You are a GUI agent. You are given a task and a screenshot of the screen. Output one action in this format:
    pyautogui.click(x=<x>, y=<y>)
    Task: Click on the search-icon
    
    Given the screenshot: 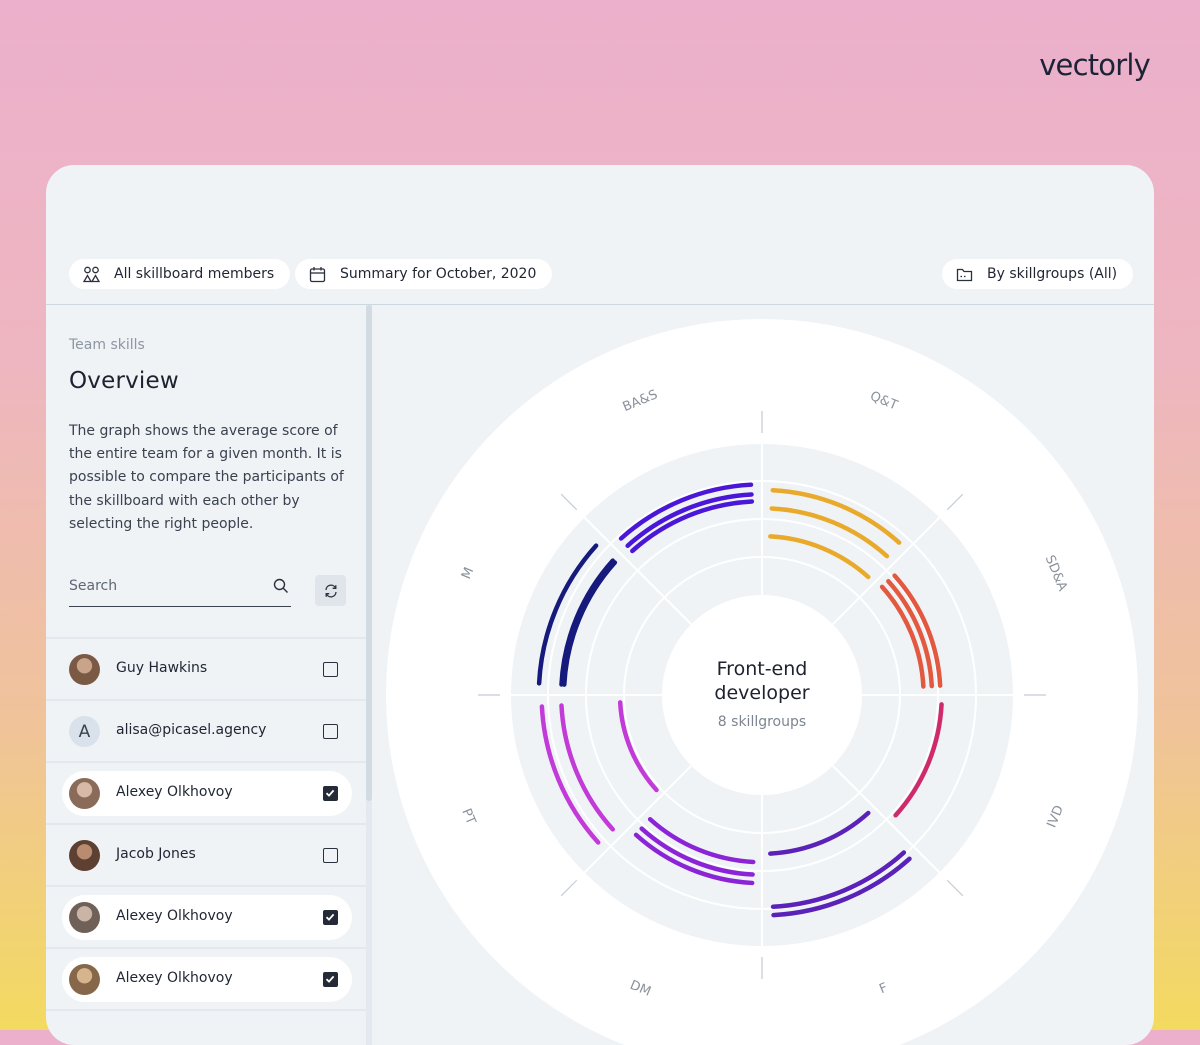 What is the action you would take?
    pyautogui.click(x=281, y=586)
    